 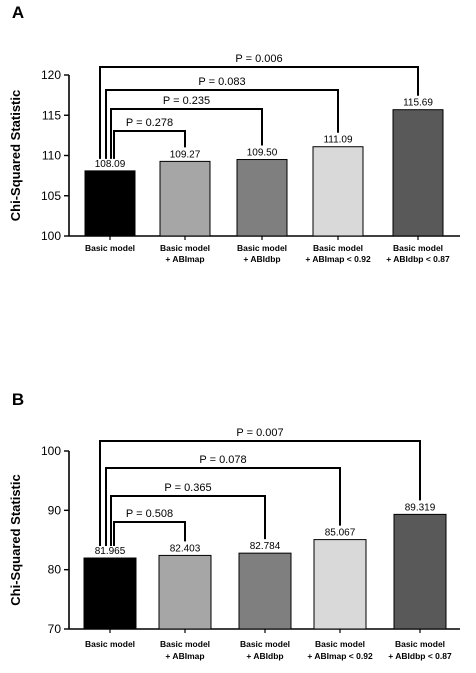 I want to click on bar-value-label: 81.965, so click(x=110, y=551).